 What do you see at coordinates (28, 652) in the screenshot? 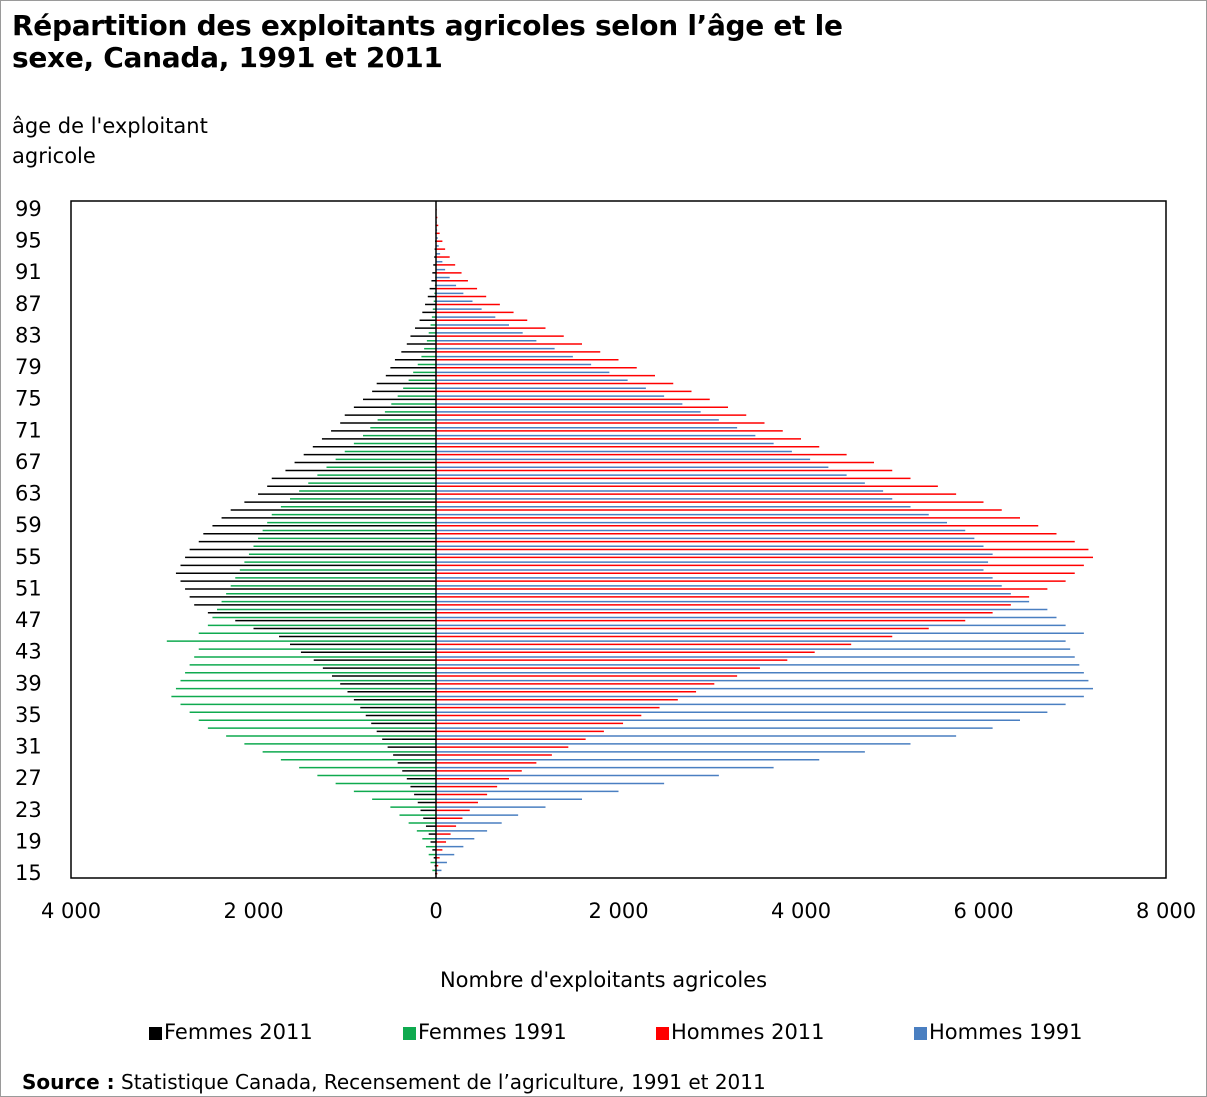
I see `y-tick-label: 43` at bounding box center [28, 652].